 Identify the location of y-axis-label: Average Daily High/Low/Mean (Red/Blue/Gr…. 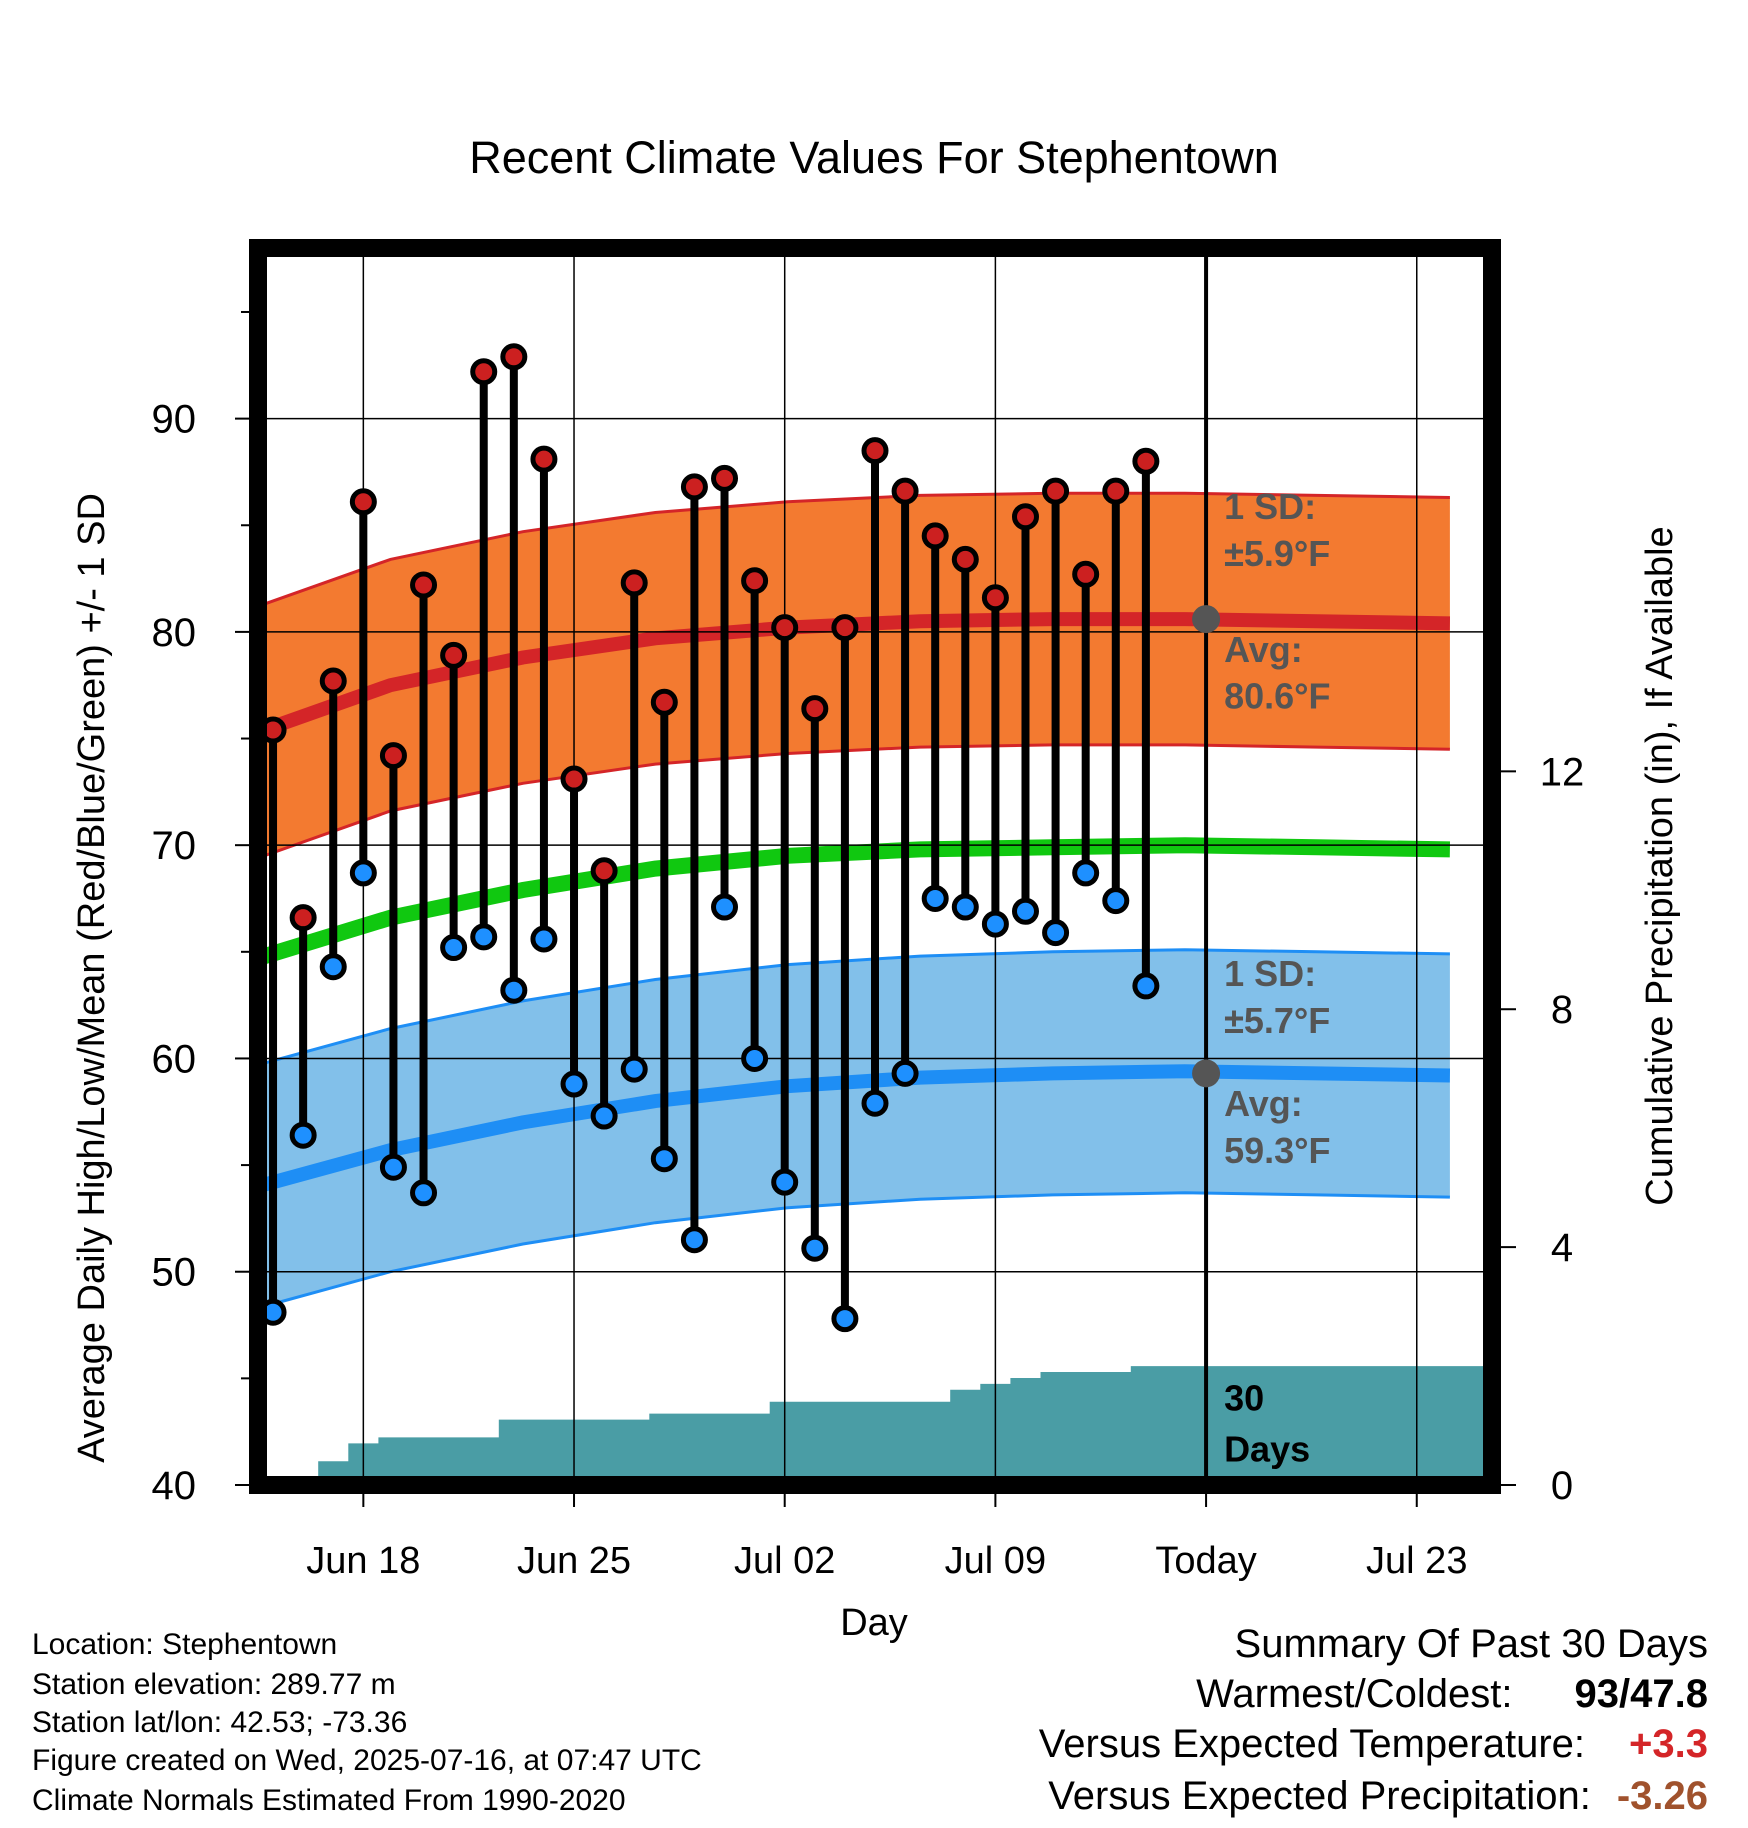
(92, 978).